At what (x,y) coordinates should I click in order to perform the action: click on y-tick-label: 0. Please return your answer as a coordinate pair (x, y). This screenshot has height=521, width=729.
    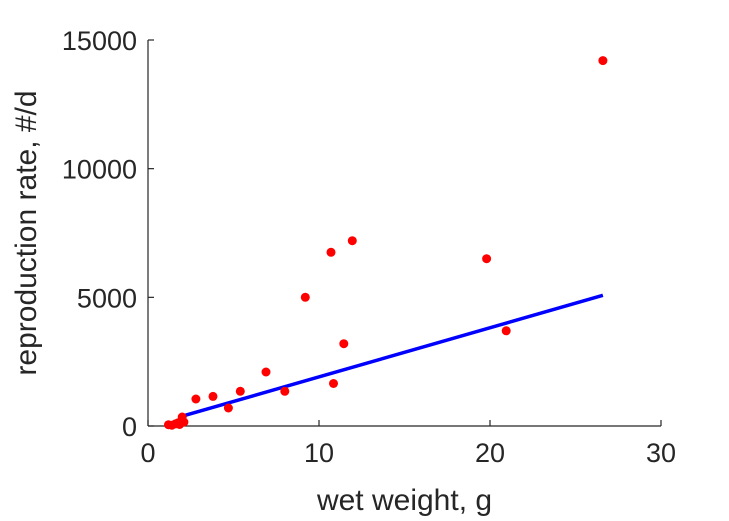
    Looking at the image, I should click on (129, 427).